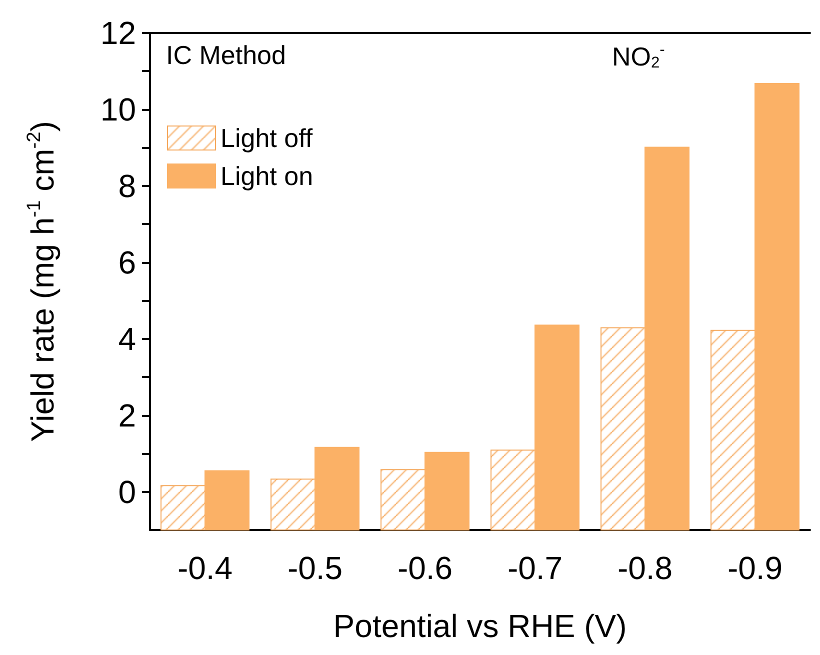  I want to click on y-tick-label: 2, so click(127, 415).